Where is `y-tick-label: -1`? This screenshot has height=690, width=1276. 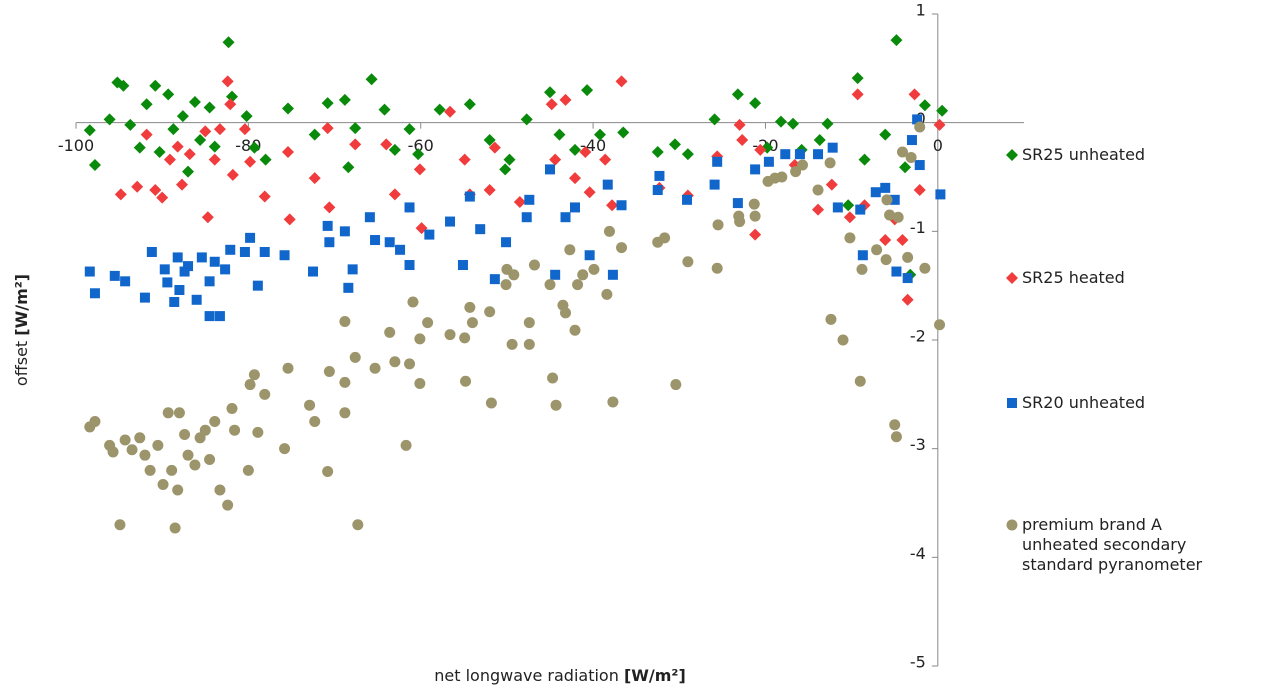 y-tick-label: -1 is located at coordinates (918, 227).